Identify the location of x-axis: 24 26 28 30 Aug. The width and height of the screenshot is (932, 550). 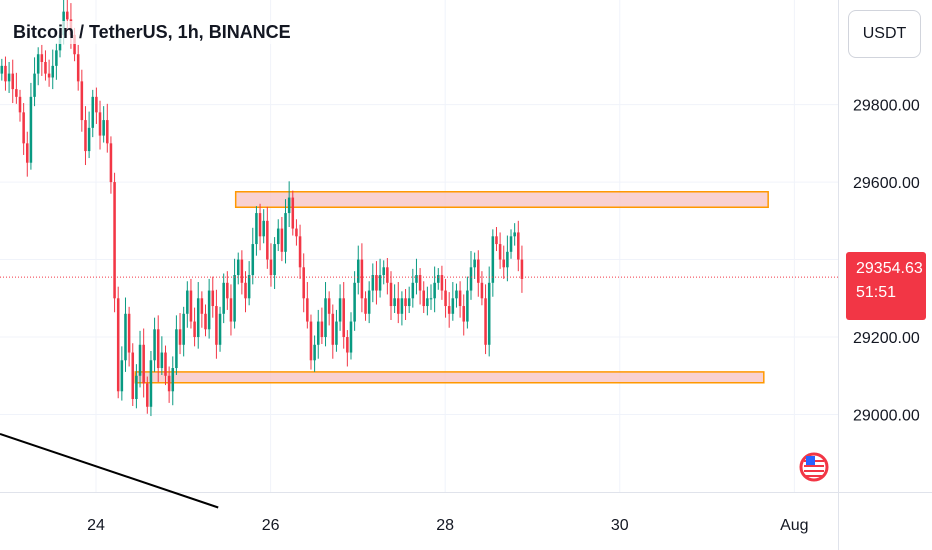
(447, 525).